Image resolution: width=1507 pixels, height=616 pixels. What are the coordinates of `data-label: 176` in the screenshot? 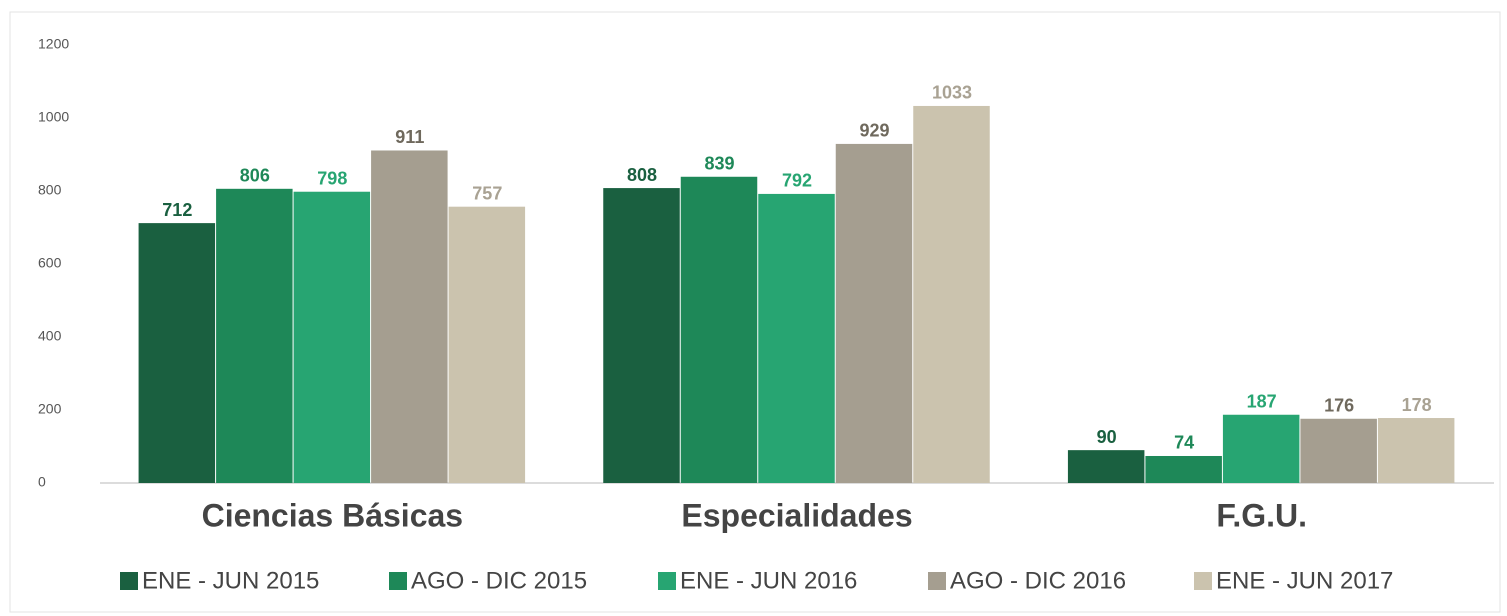 It's located at (1339, 406).